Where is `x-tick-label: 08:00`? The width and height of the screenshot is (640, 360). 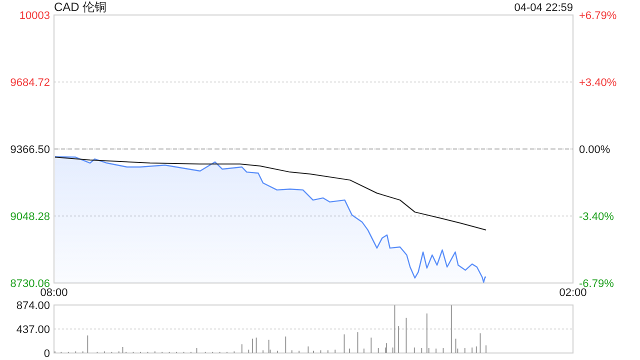
x-tick-label: 08:00 is located at coordinates (54, 293).